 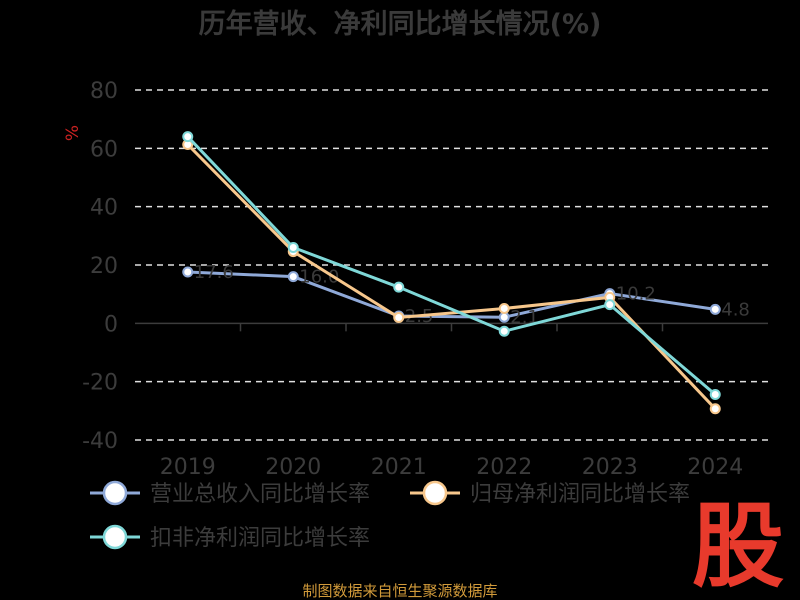 I want to click on legend-item-2: 归母净利润同比增长率, so click(x=550, y=493).